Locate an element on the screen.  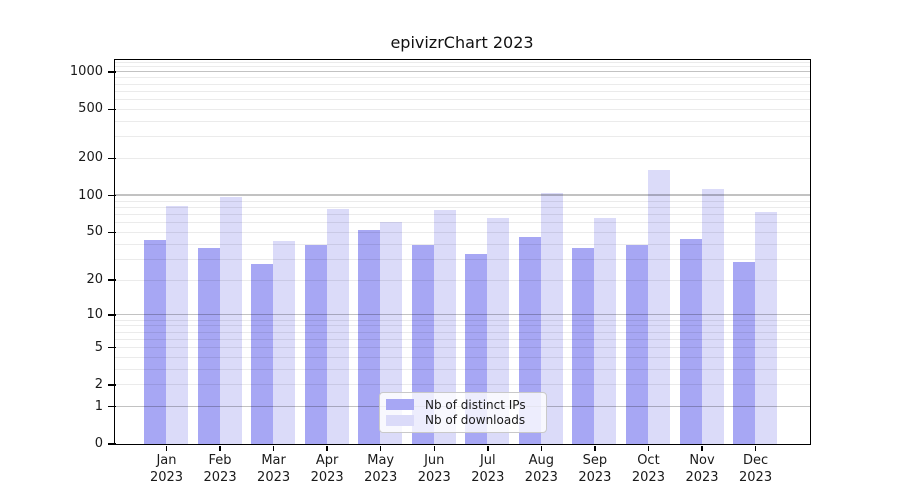
bar-distinct-ips-apr is located at coordinates (315, 344).